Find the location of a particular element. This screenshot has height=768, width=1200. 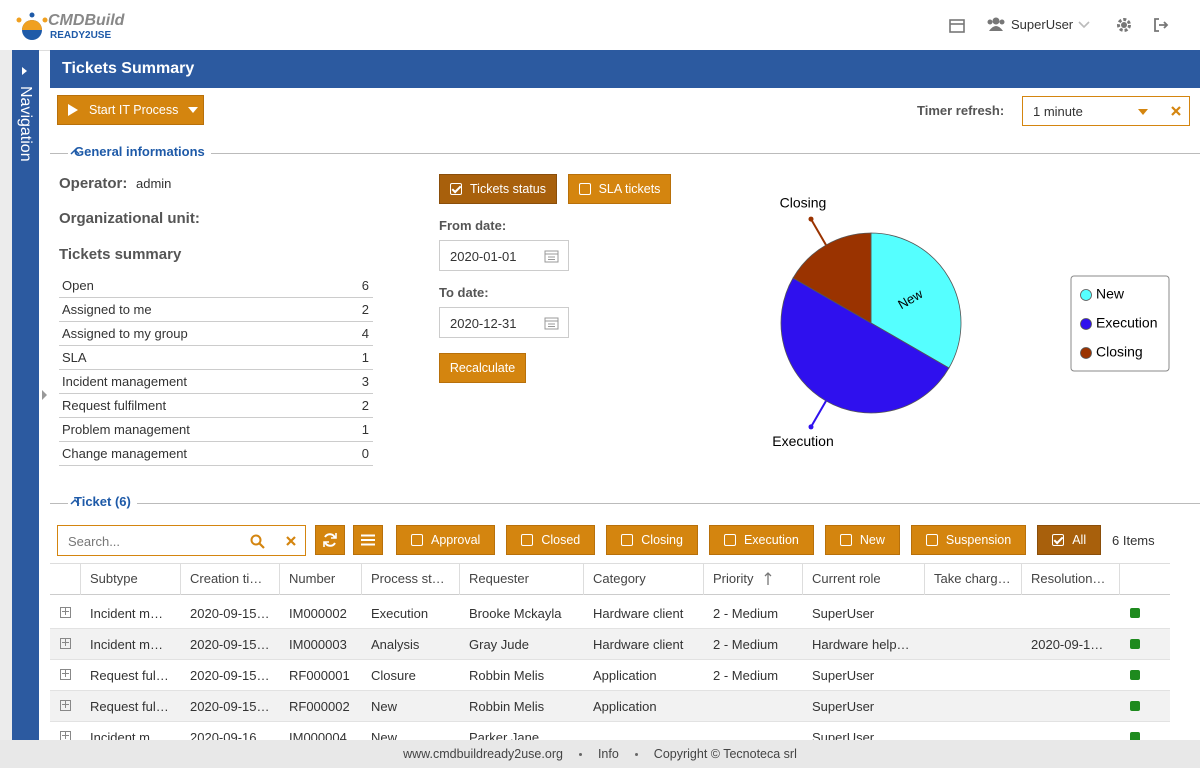

status-filter: Closing is located at coordinates (652, 540).